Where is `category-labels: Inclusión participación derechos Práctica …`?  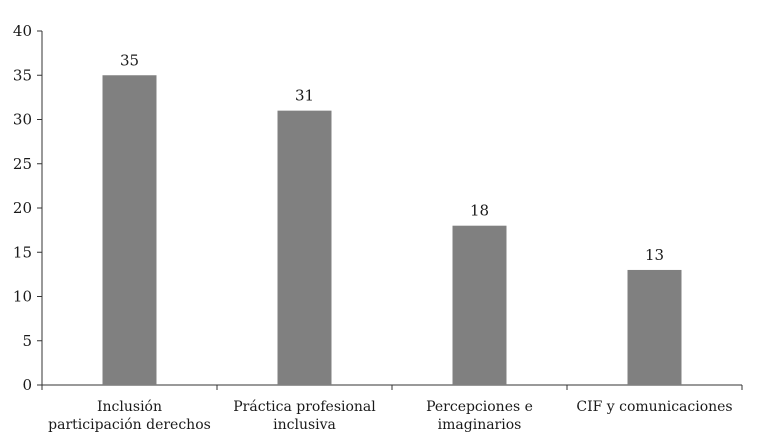
category-labels: Inclusión participación derechos Práctica … is located at coordinates (390, 416).